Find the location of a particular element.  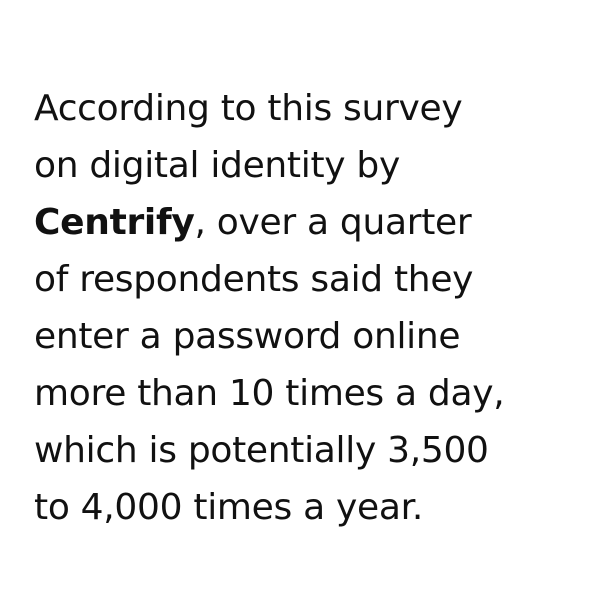

statement-line-1: According to this survey is located at coordinates (248, 108).